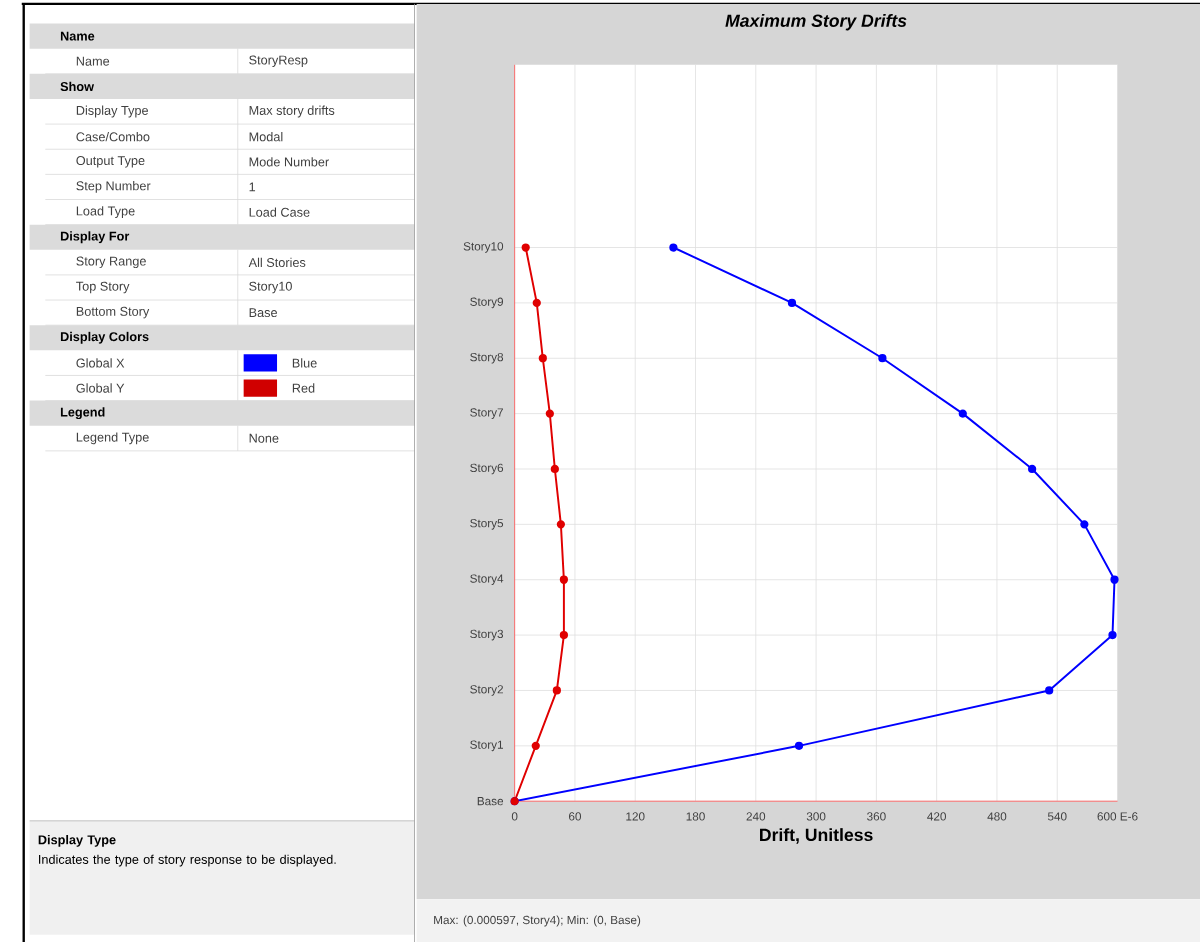  What do you see at coordinates (816, 835) in the screenshot?
I see `x-axis-title: Drift, Unitless` at bounding box center [816, 835].